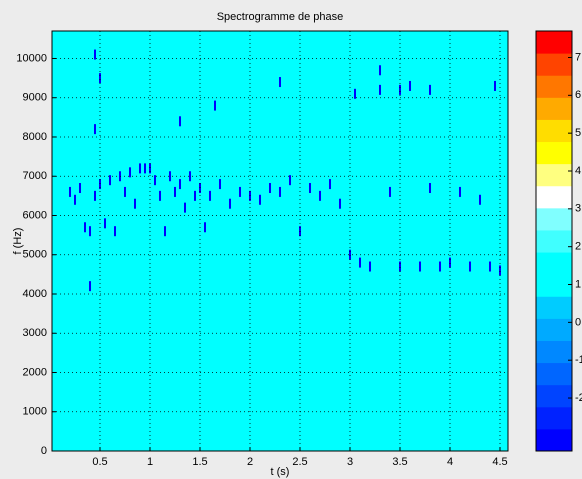 The width and height of the screenshot is (582, 479). I want to click on colorbar-frame, so click(554, 241).